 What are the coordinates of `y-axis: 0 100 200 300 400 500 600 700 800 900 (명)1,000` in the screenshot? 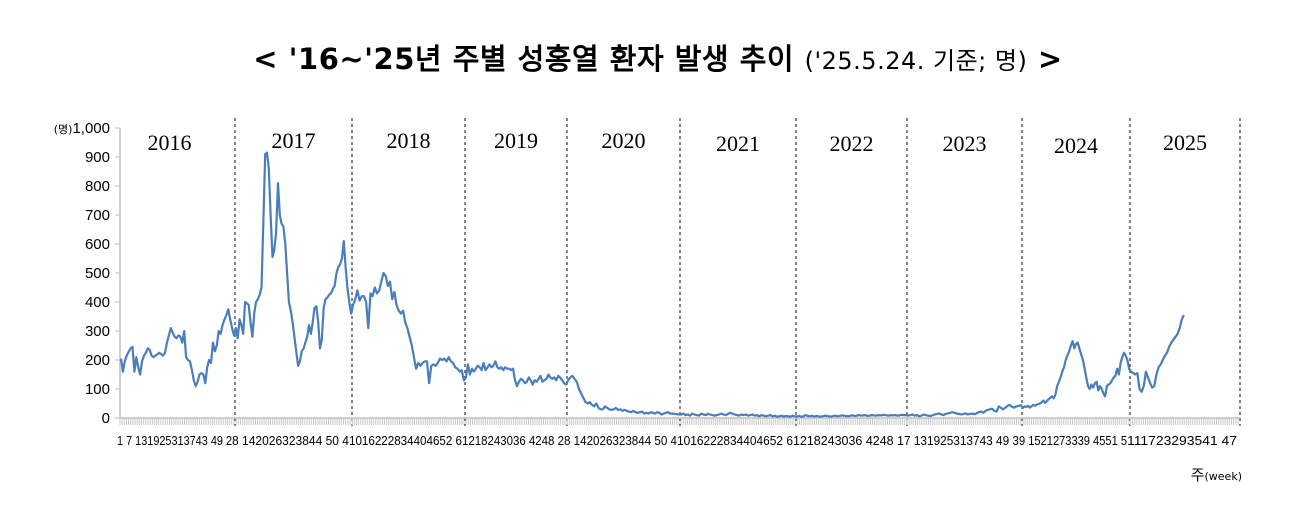 It's located at (87, 273).